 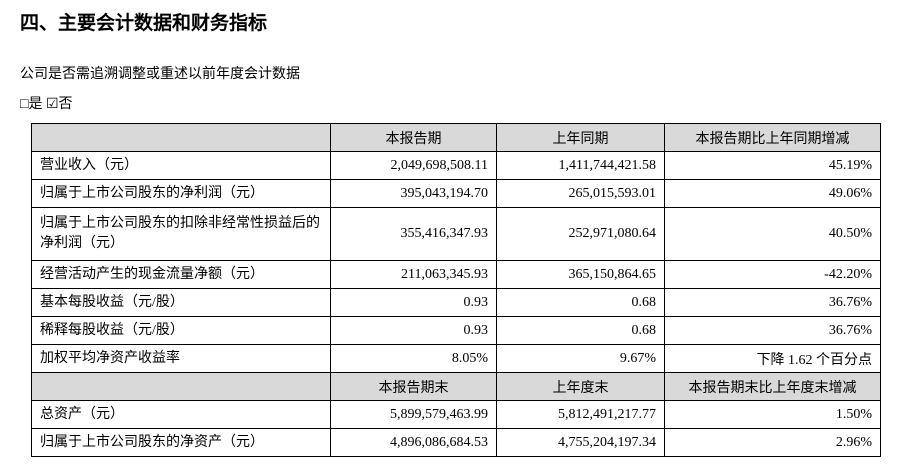 What do you see at coordinates (580, 358) in the screenshot?
I see `cell-value: 9.67%` at bounding box center [580, 358].